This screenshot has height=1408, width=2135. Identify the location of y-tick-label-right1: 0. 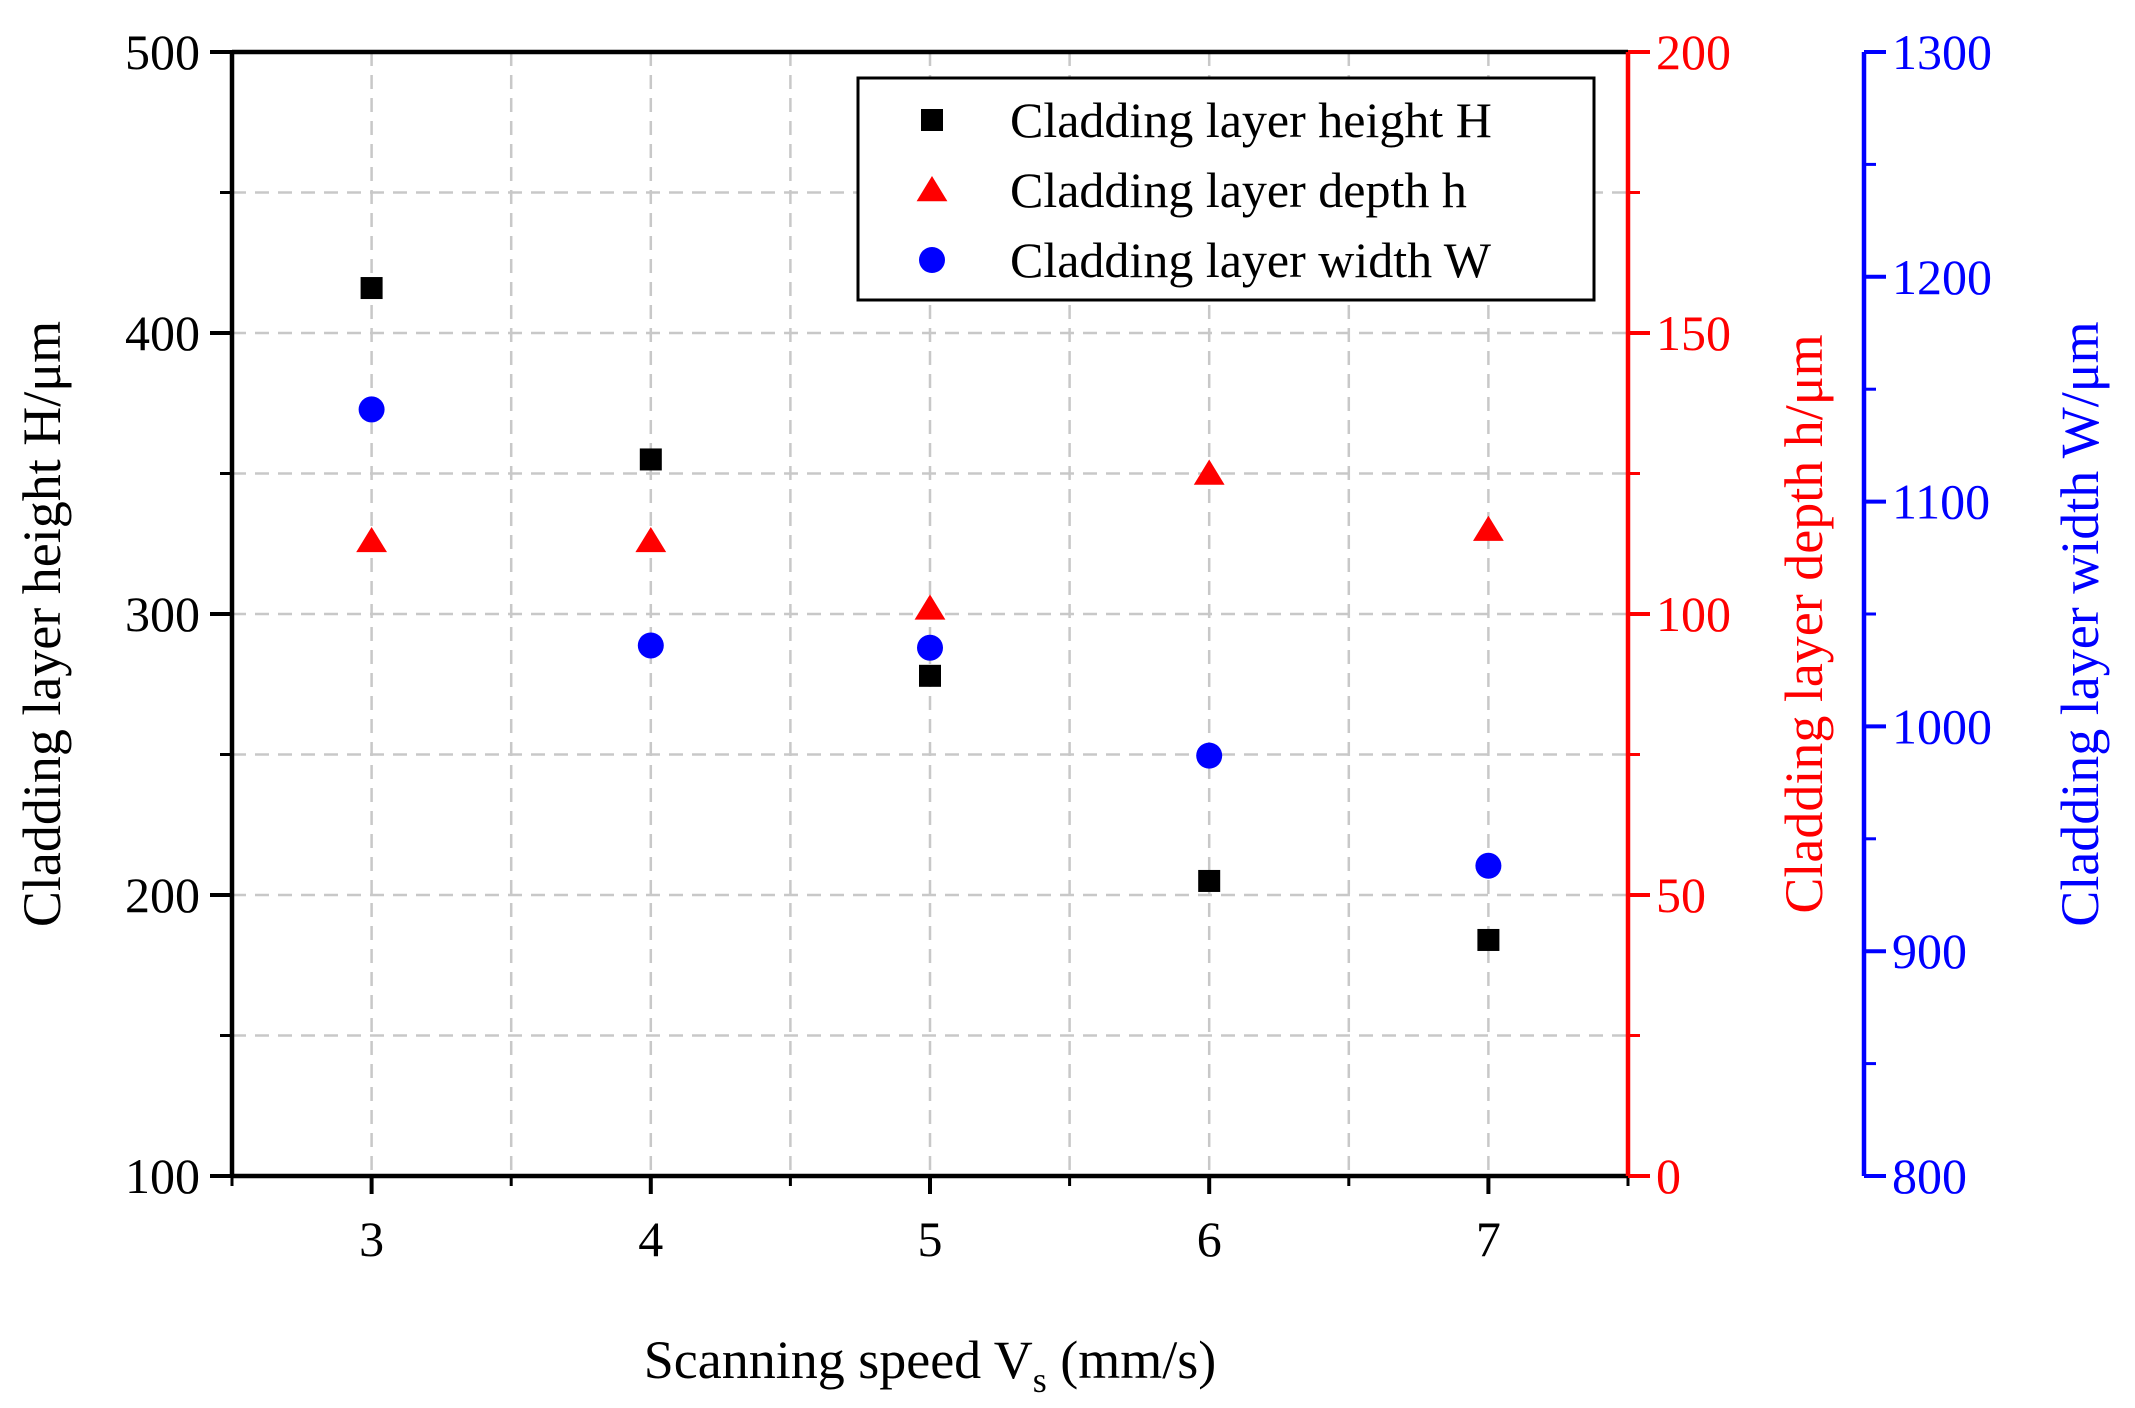
(1668, 1176).